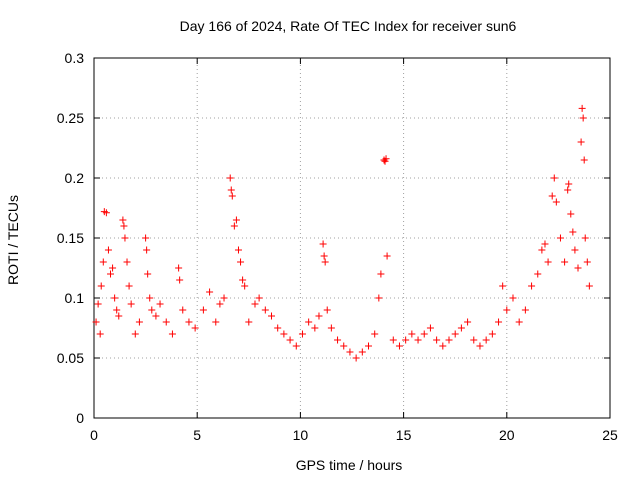 This screenshot has width=640, height=480. What do you see at coordinates (75, 58) in the screenshot?
I see `y-tick-label: 0.3` at bounding box center [75, 58].